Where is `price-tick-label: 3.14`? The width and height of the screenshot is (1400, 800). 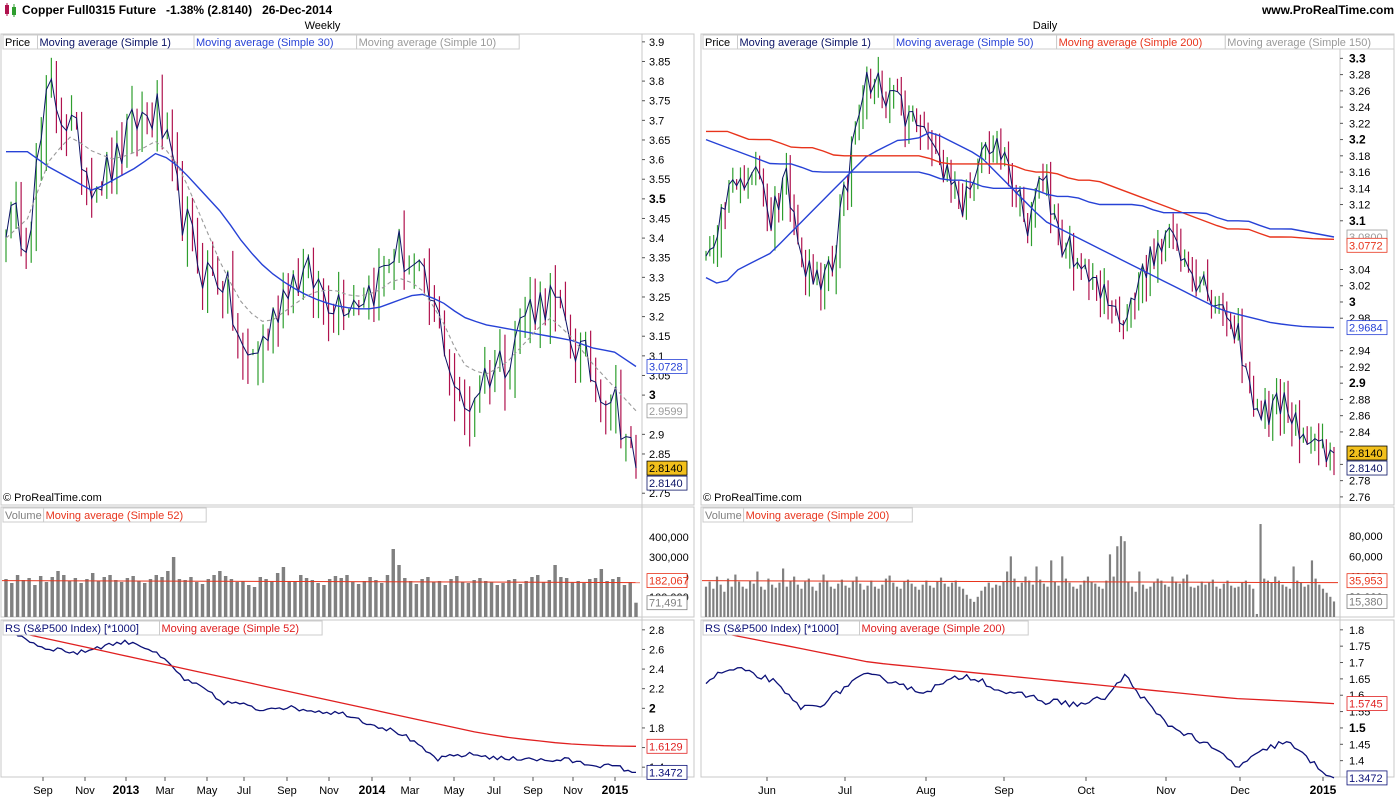 price-tick-label: 3.14 is located at coordinates (1359, 189).